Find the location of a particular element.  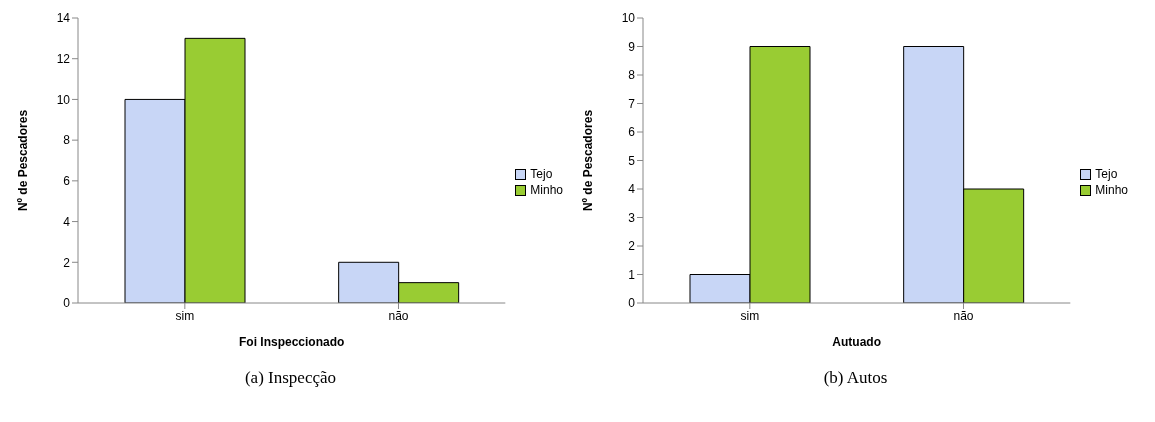

x-axis-title: Foi Inspeccionado is located at coordinates (291, 342).